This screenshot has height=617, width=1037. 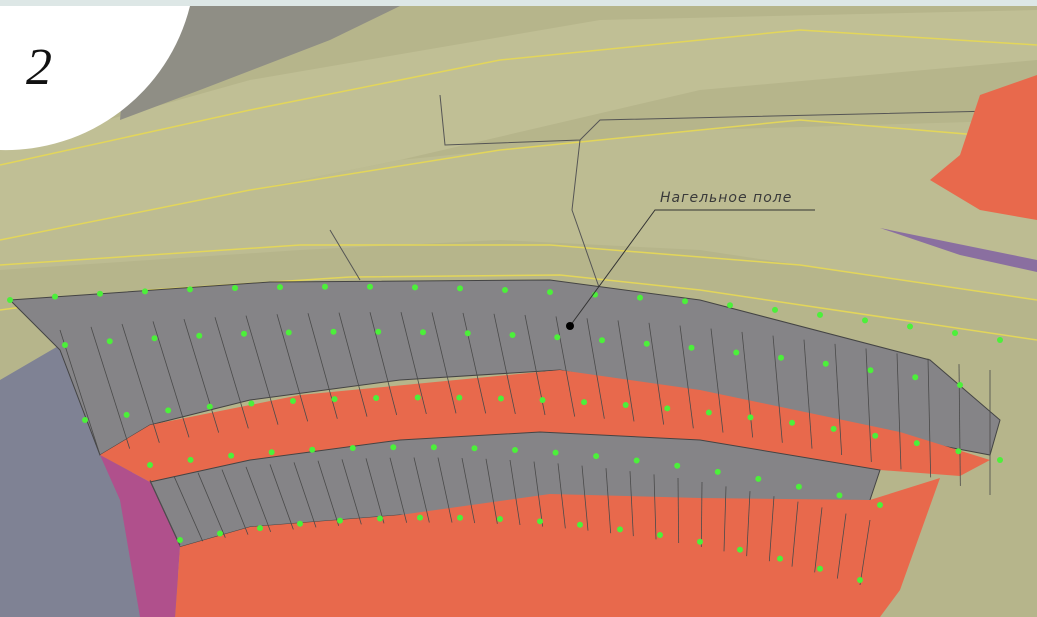 I want to click on top-strip, so click(x=518, y=3).